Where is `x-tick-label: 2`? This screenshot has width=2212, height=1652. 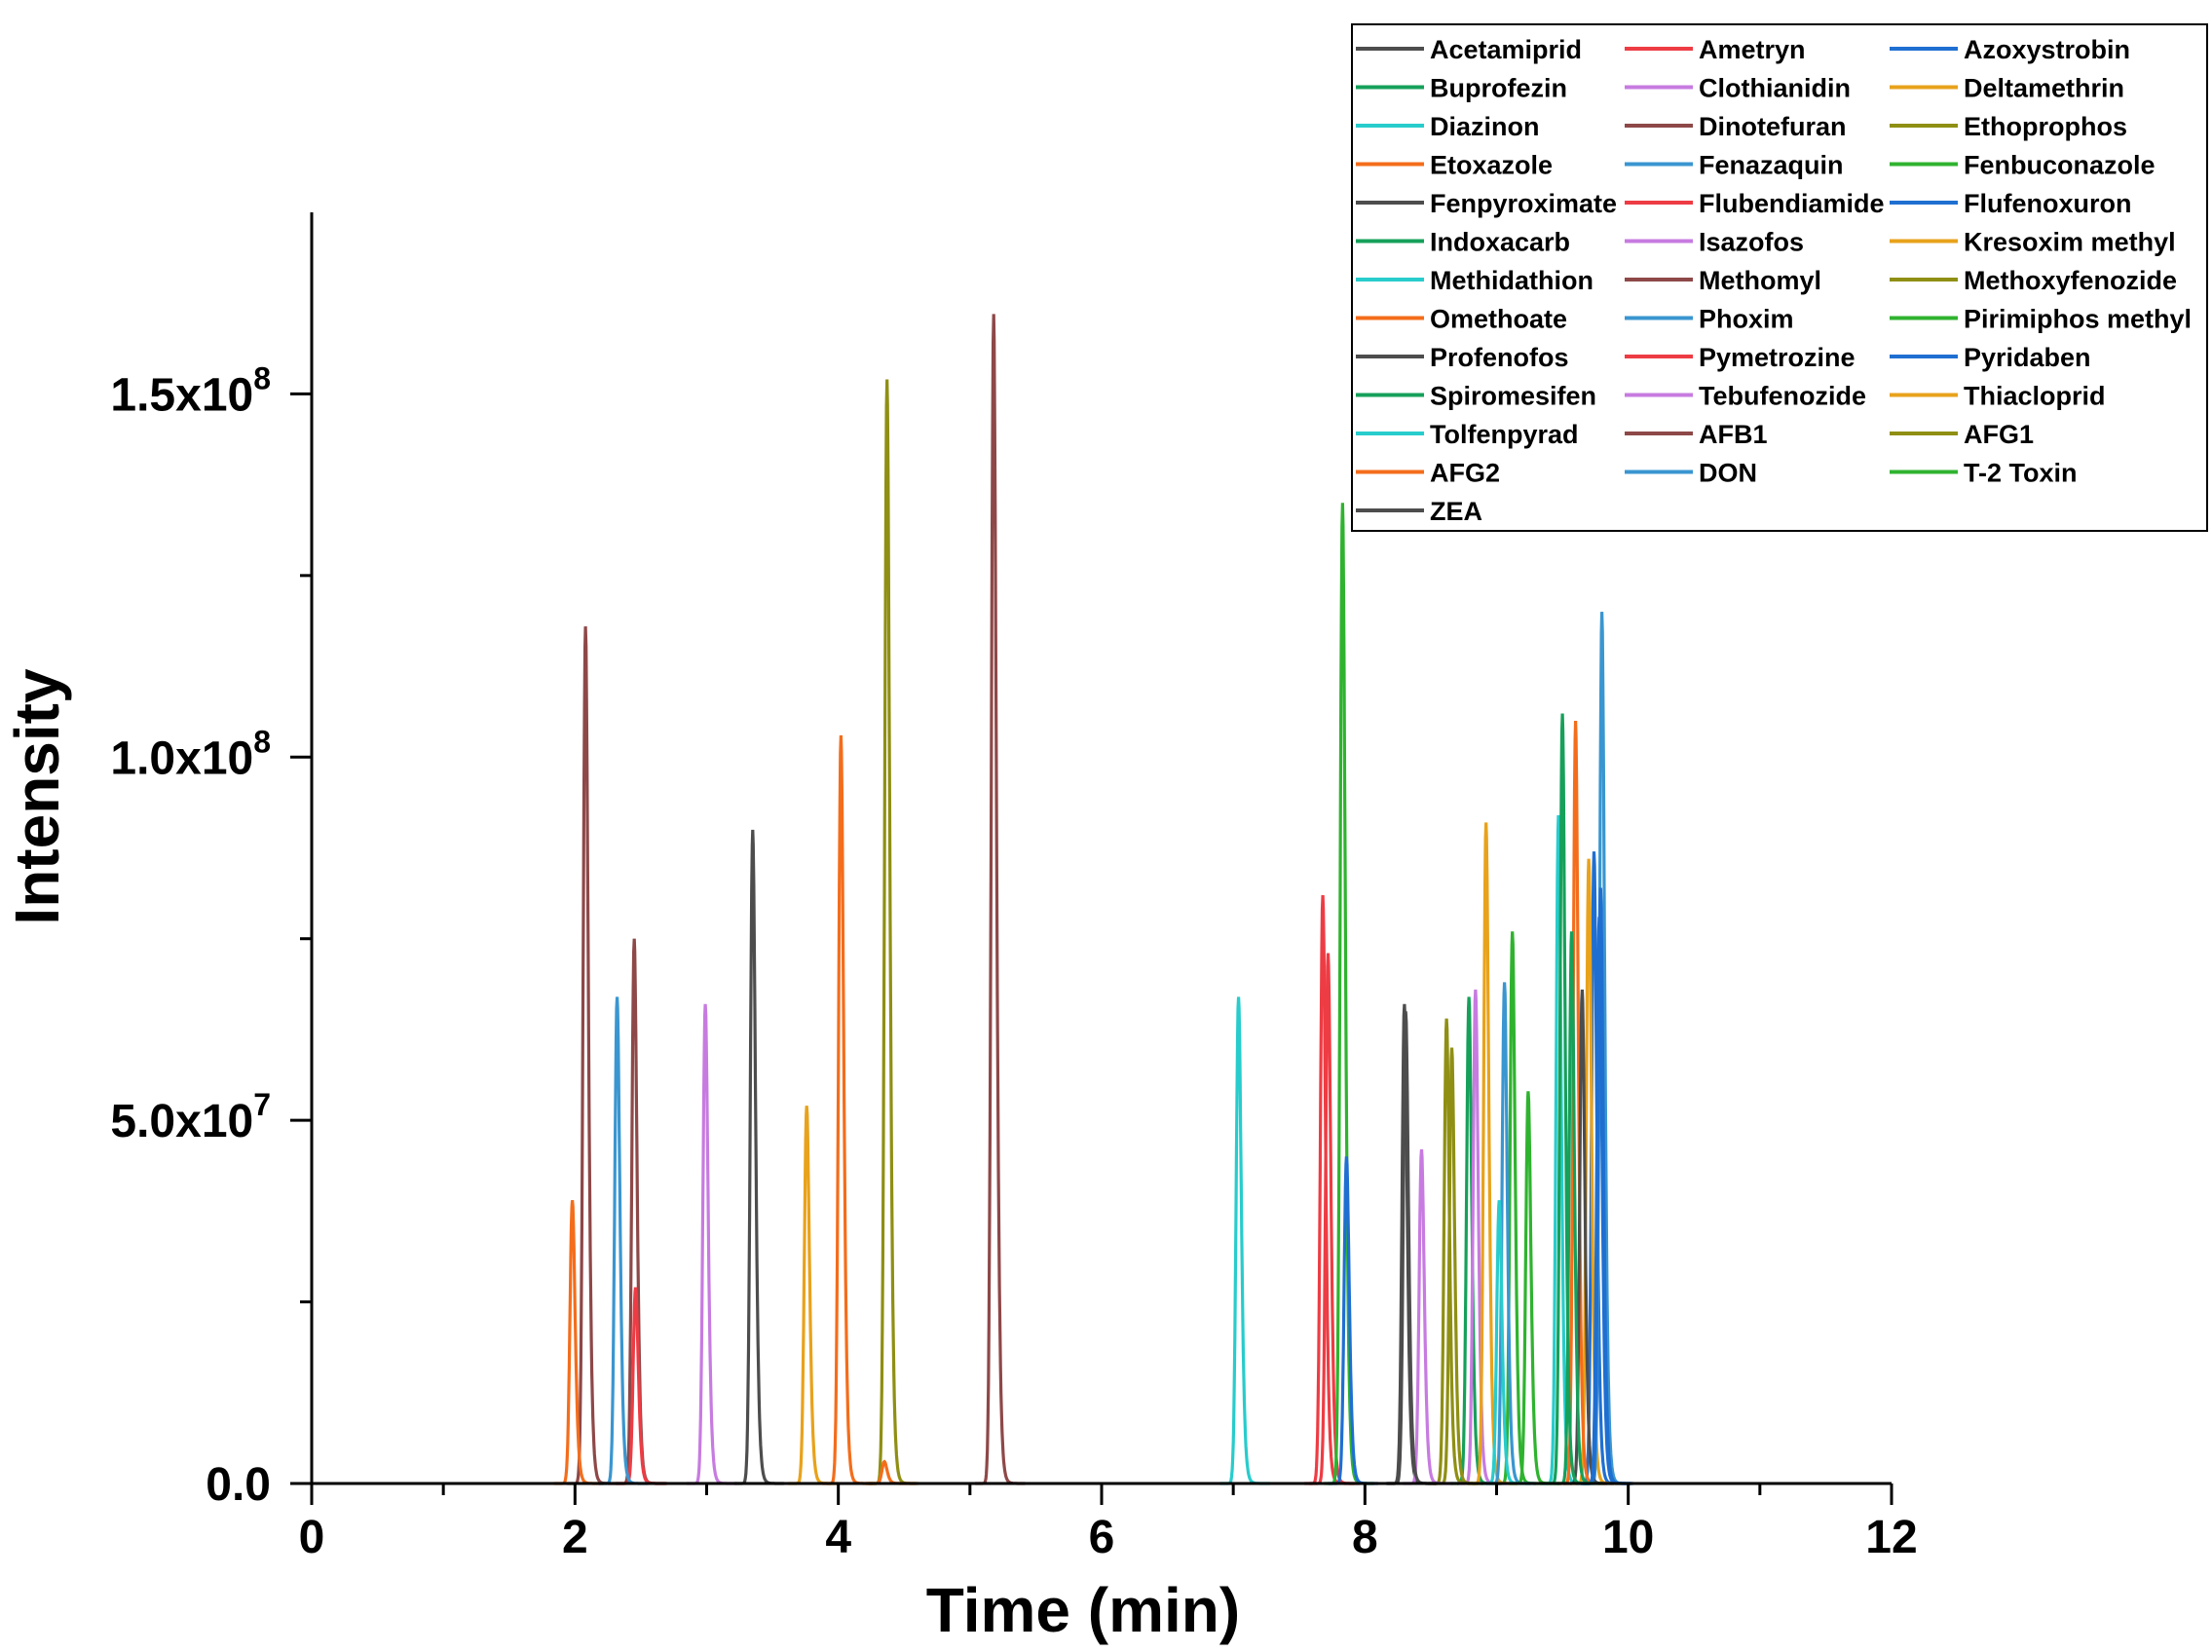 x-tick-label: 2 is located at coordinates (575, 1538).